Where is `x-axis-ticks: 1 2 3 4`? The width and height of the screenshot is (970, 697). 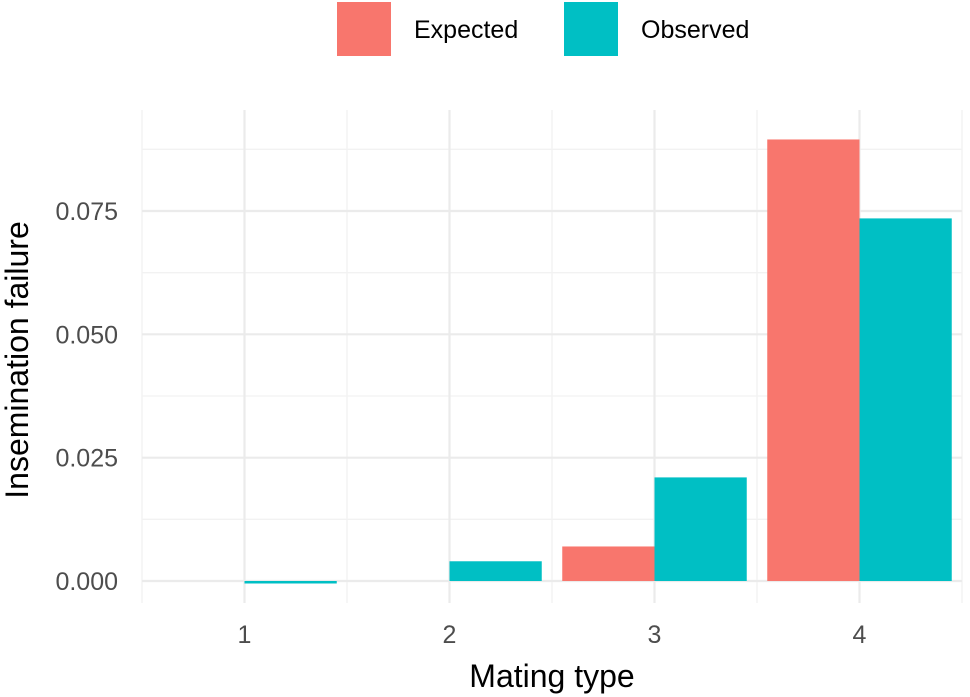
x-axis-ticks: 1 2 3 4 is located at coordinates (552, 635).